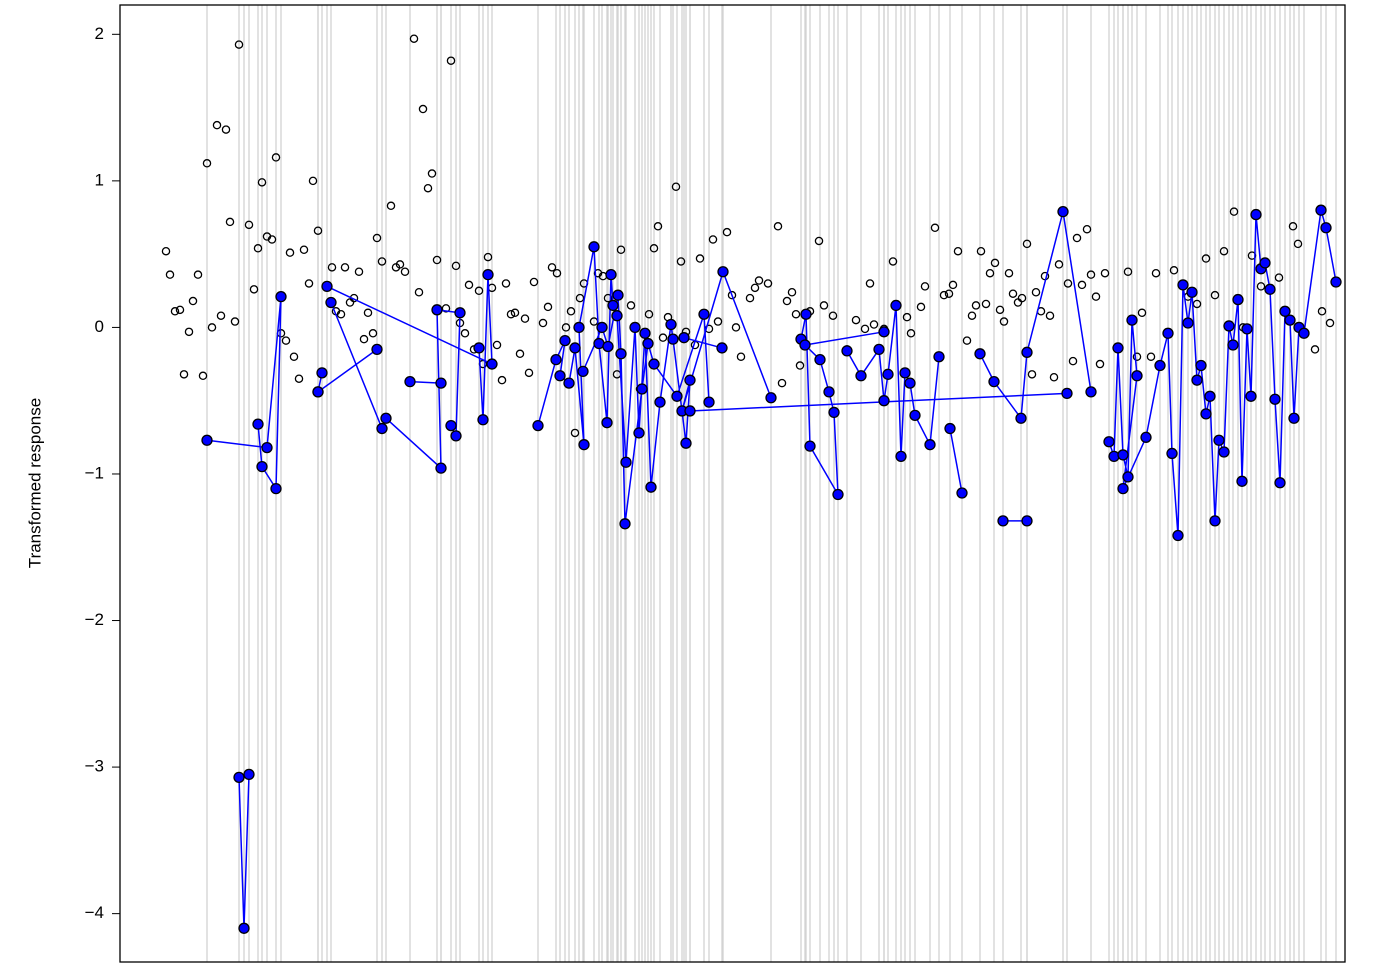 This screenshot has height=969, width=1398. I want to click on y-tick-label: 1, so click(99, 179).